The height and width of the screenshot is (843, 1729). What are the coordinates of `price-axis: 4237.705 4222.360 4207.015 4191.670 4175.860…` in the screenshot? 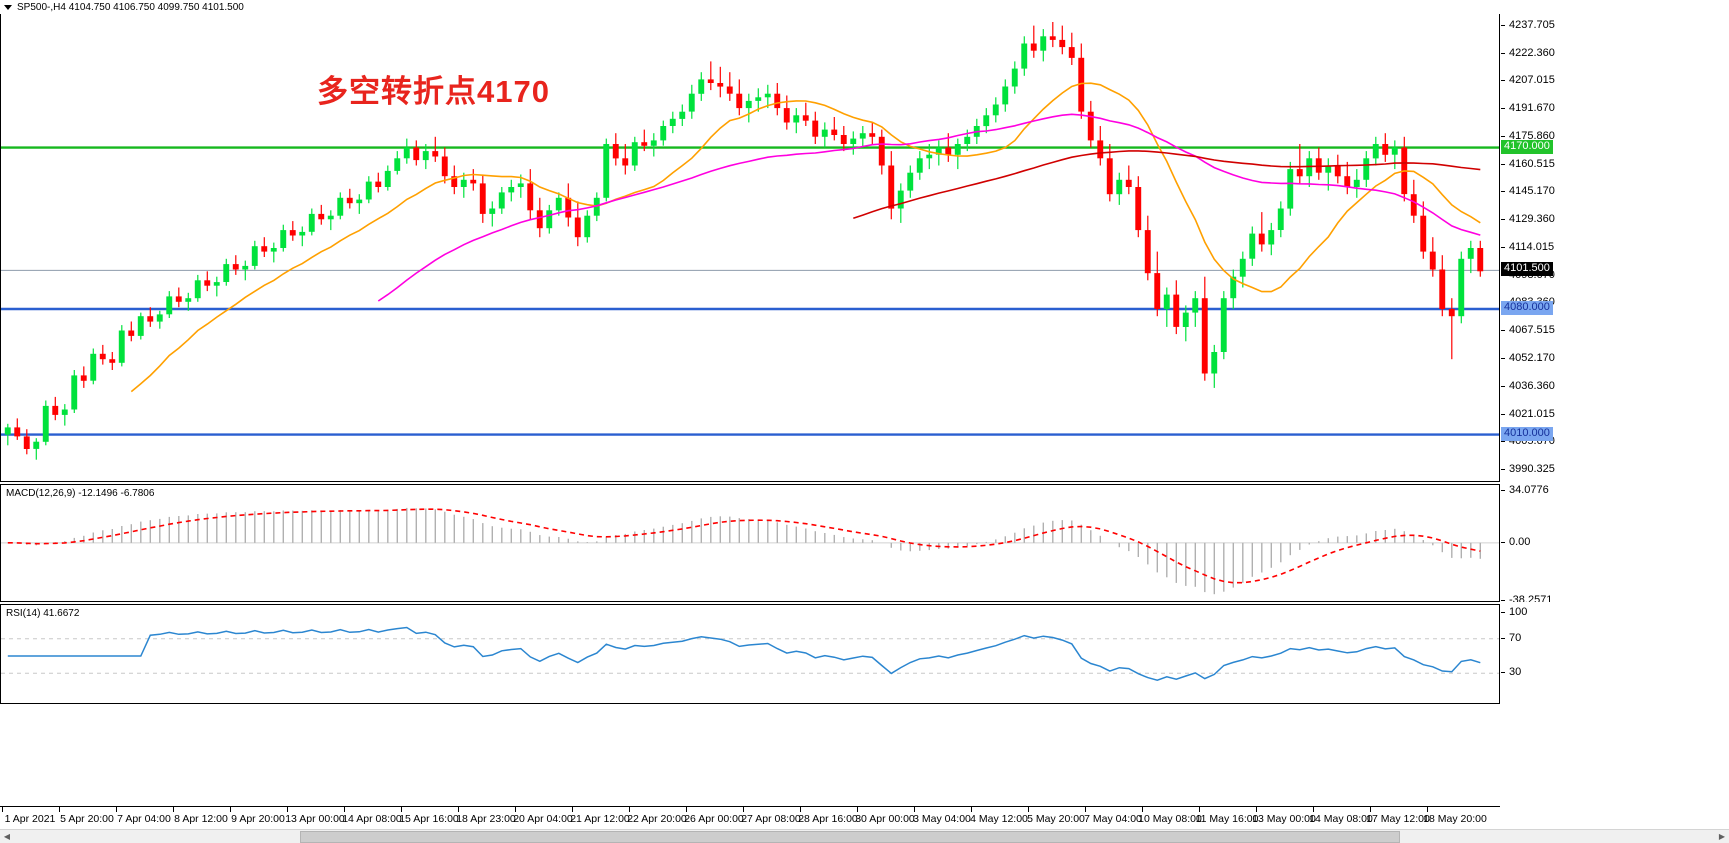 It's located at (1615, 247).